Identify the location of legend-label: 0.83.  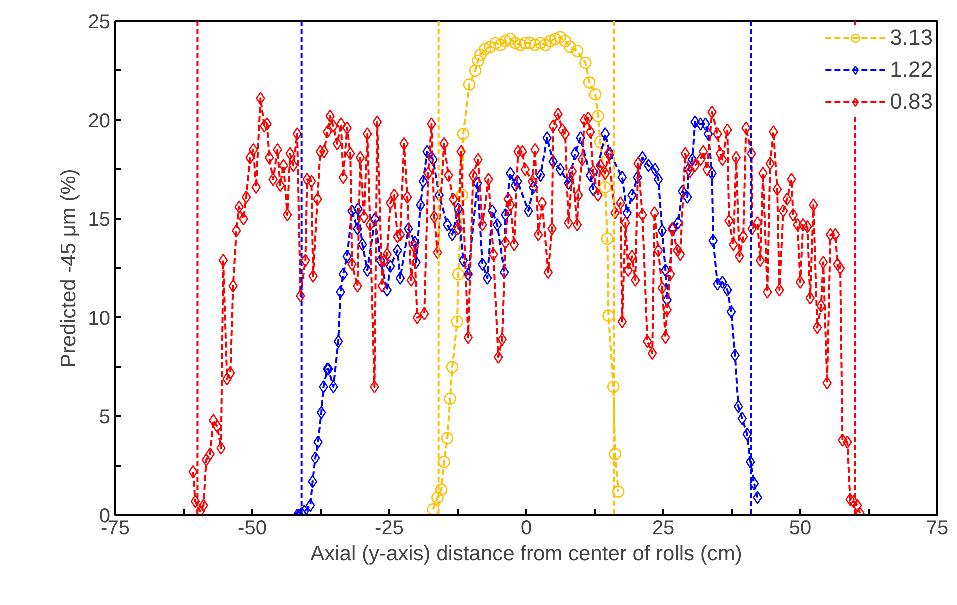
(911, 102).